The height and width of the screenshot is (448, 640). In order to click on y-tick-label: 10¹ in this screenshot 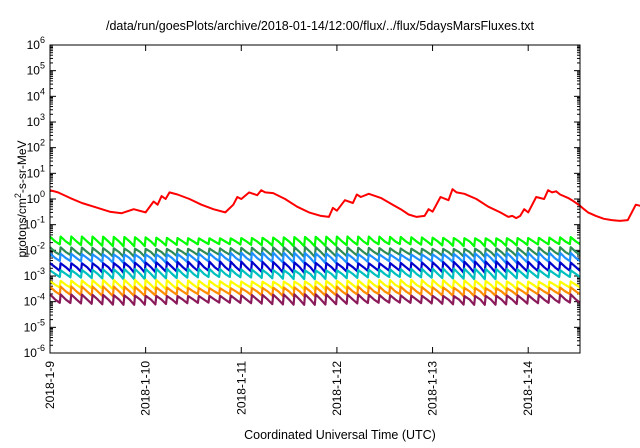, I will do `click(36, 171)`.